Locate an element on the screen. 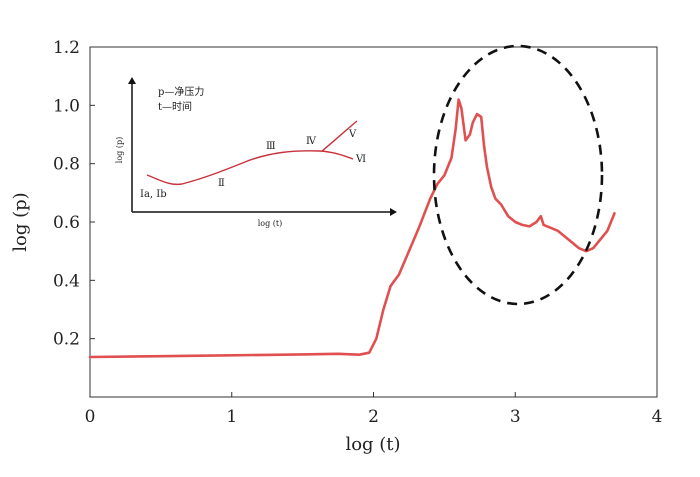 The width and height of the screenshot is (700, 477). highlight-ellipse is located at coordinates (518, 175).